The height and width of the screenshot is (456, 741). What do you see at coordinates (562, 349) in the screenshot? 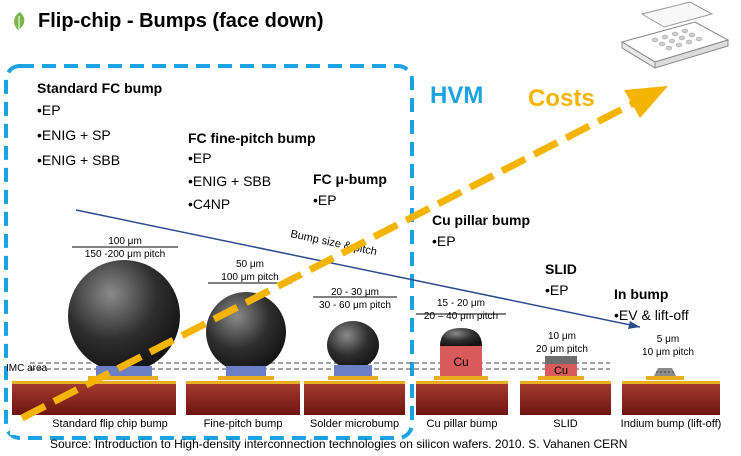
I see `bump-pitch: 20 μm pitch` at bounding box center [562, 349].